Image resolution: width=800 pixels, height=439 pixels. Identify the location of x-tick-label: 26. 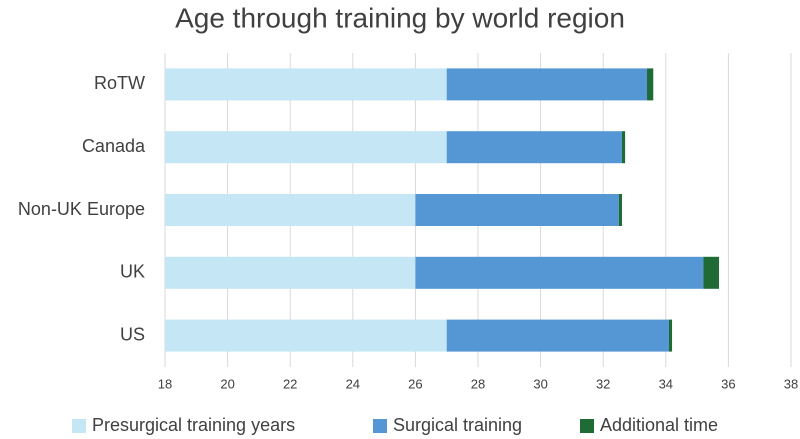
(415, 383).